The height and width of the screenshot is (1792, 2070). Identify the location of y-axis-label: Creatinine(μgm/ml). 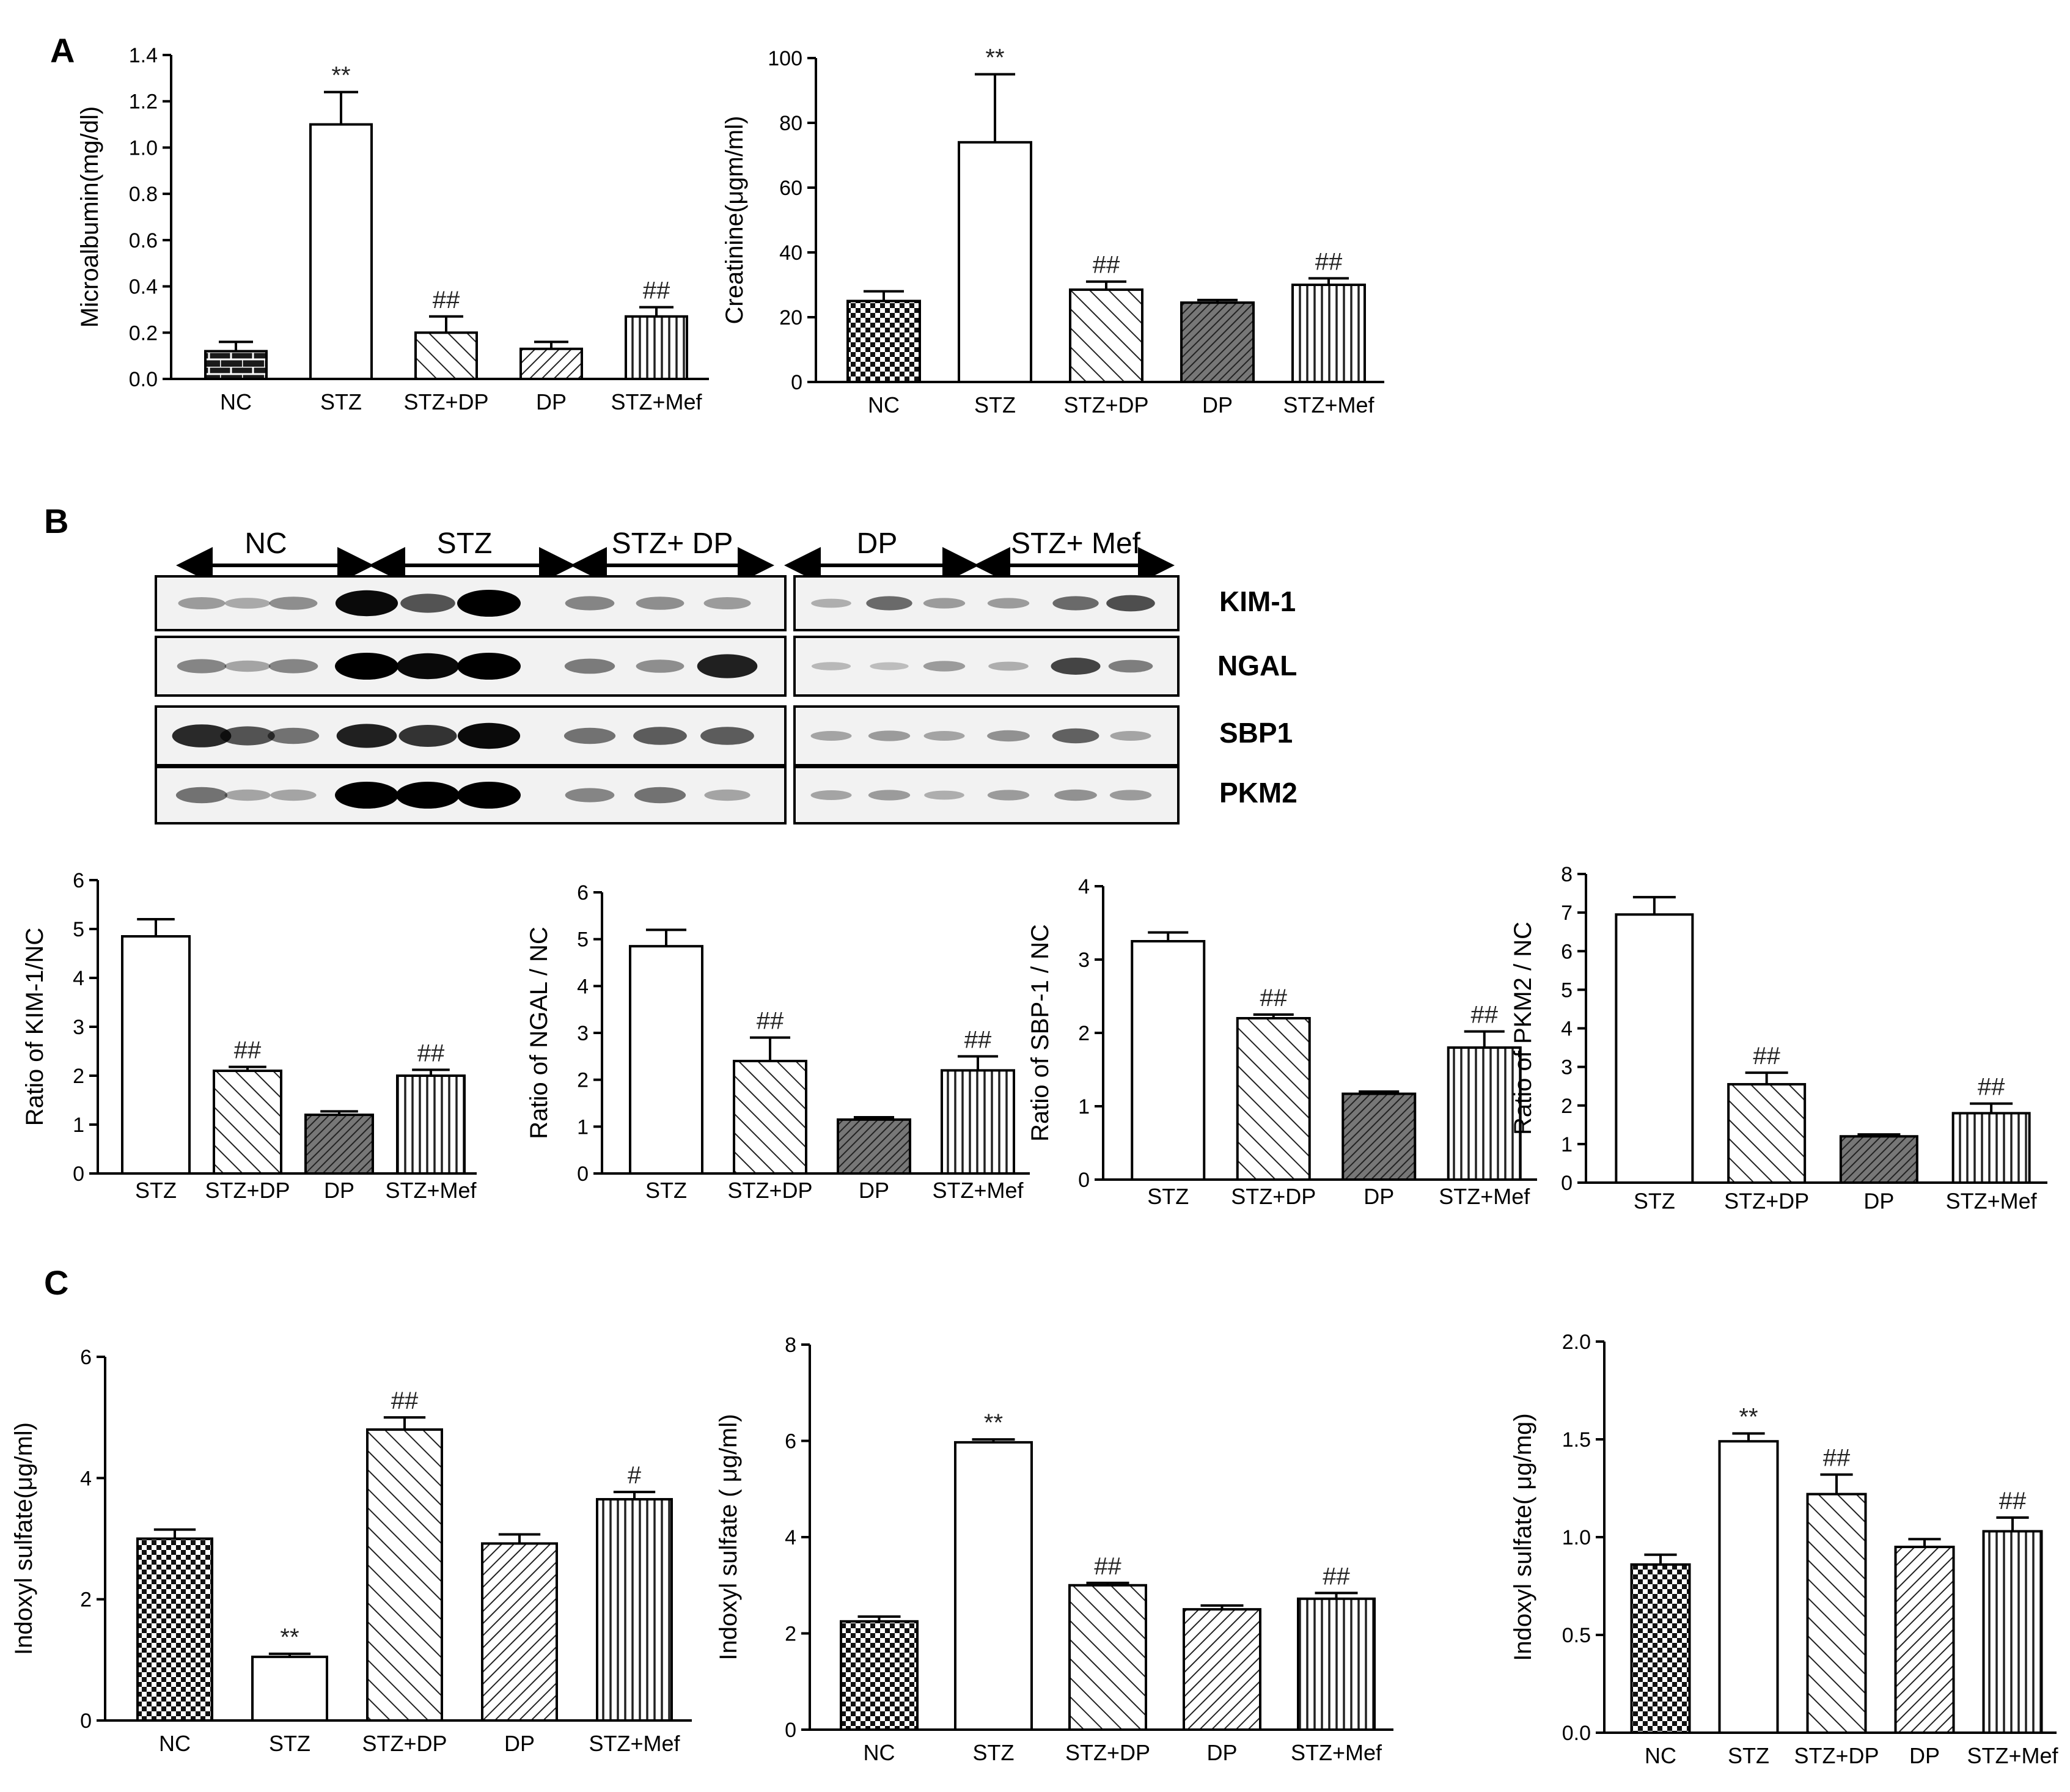
(734, 220).